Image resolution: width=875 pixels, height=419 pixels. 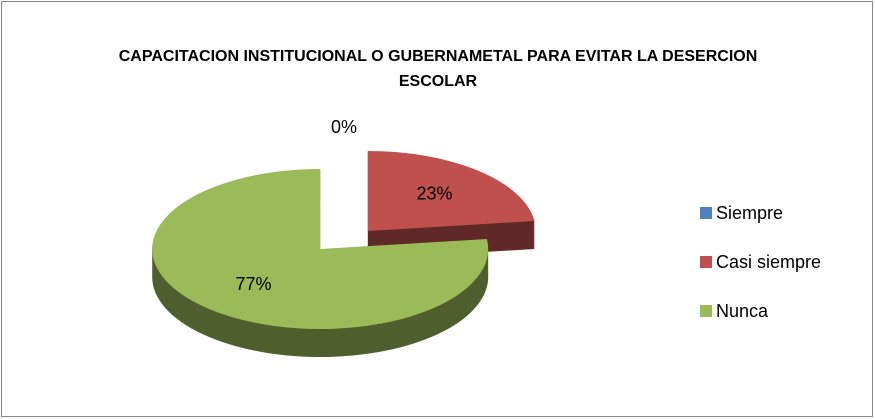 What do you see at coordinates (742, 311) in the screenshot?
I see `legend-label: Nunca` at bounding box center [742, 311].